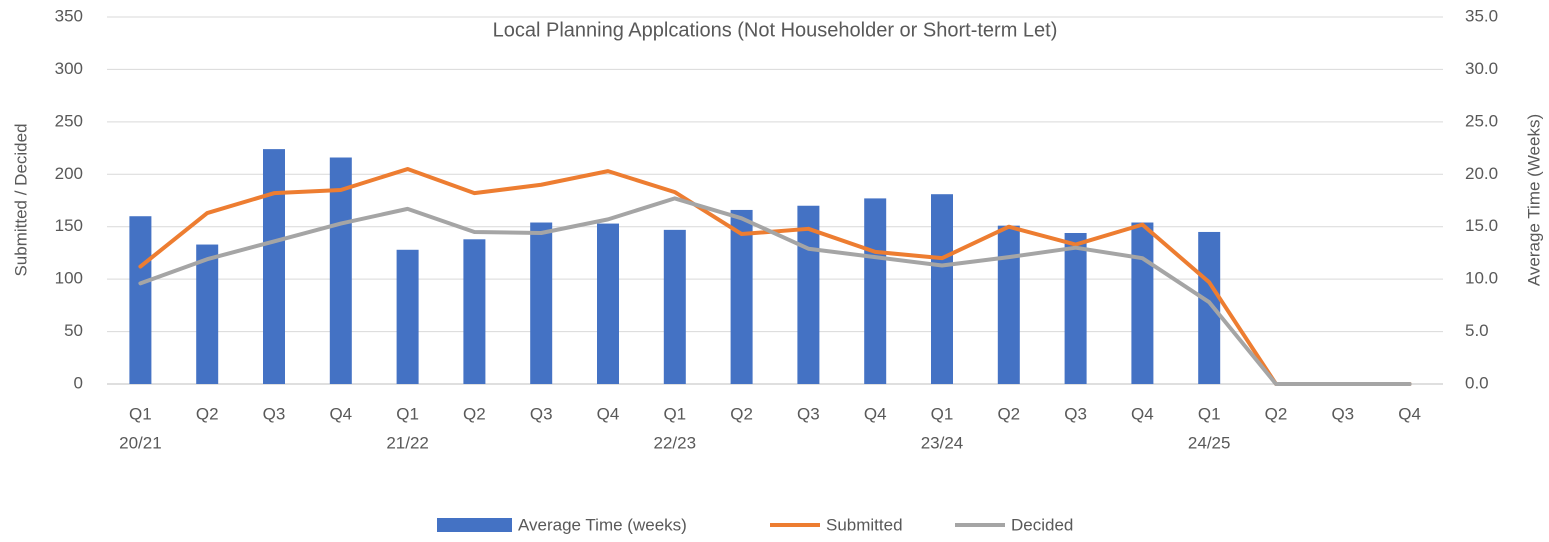 This screenshot has width=1549, height=542. Describe the element at coordinates (69, 120) in the screenshot. I see `y-tick-label: 250` at that location.